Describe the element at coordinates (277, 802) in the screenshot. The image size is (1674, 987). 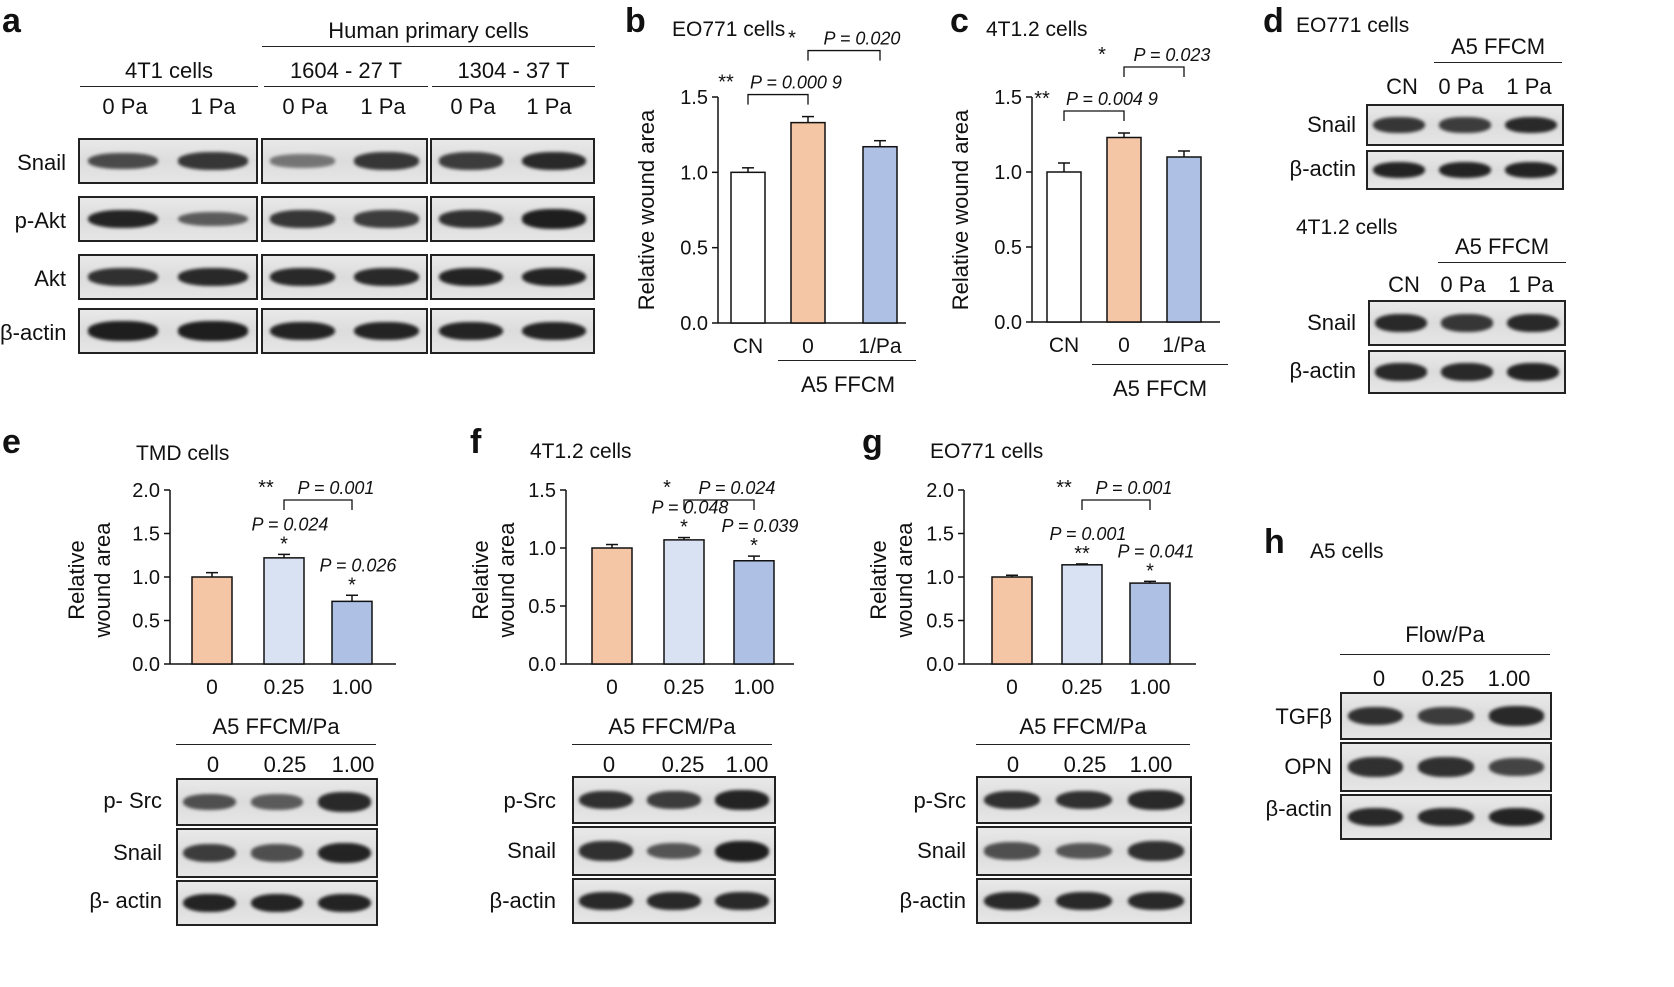
I see `blot-e-row1` at that location.